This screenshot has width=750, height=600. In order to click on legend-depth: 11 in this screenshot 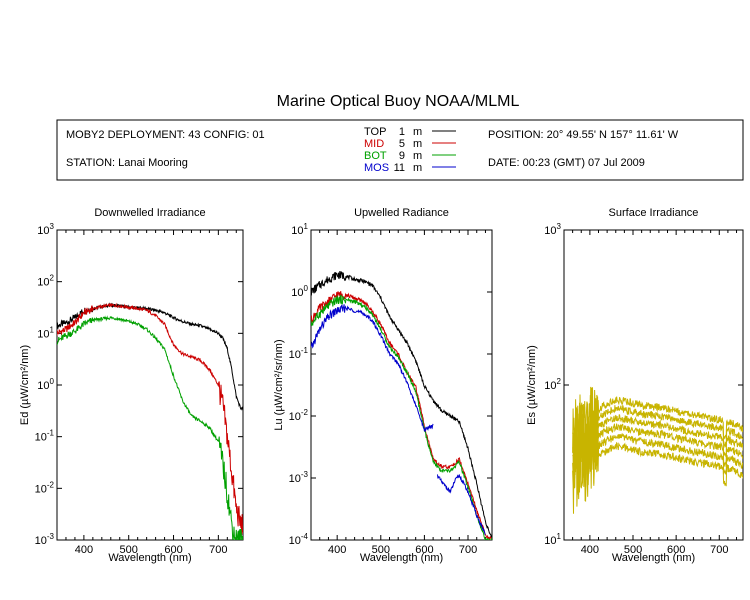, I will do `click(399, 168)`.